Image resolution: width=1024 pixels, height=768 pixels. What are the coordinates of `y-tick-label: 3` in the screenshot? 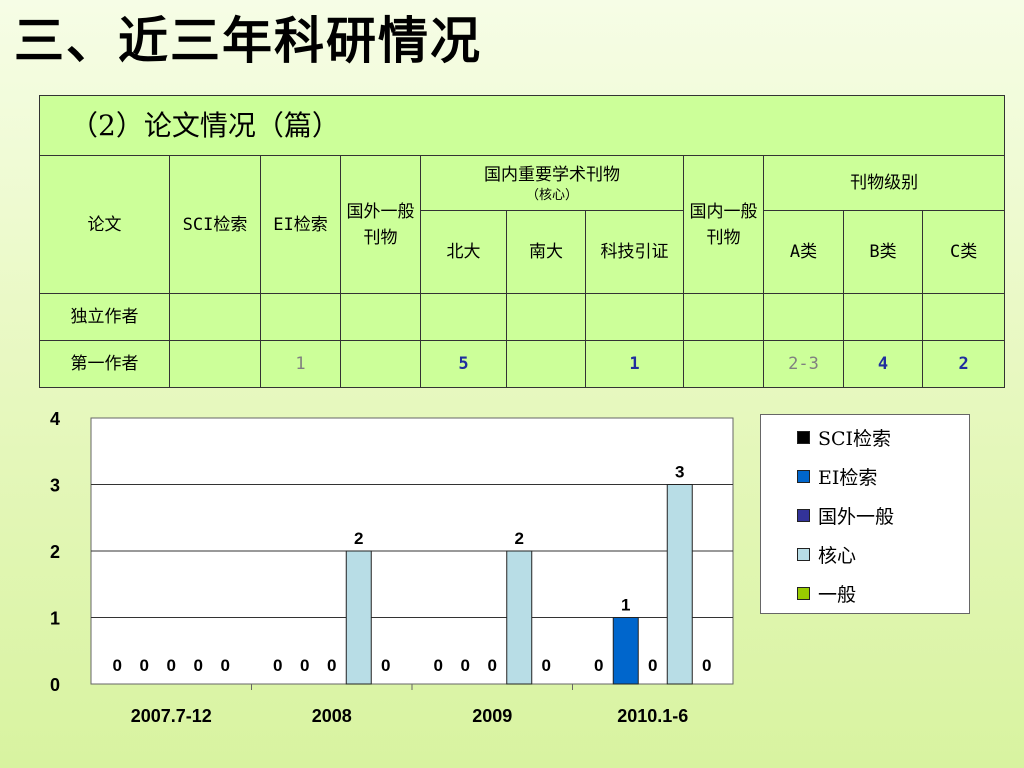 It's located at (55, 486).